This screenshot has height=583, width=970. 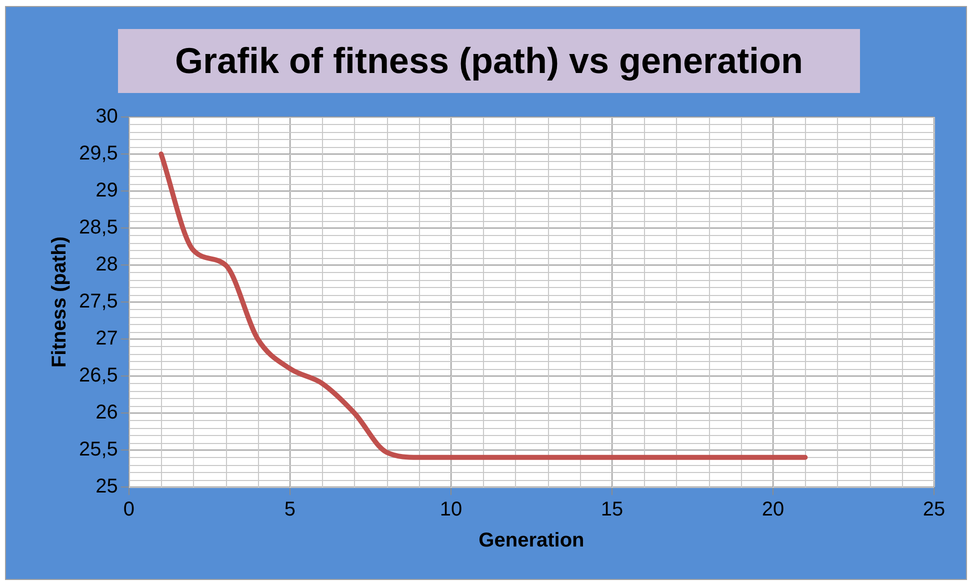 I want to click on y-tick-label: 27,5, so click(x=98, y=301).